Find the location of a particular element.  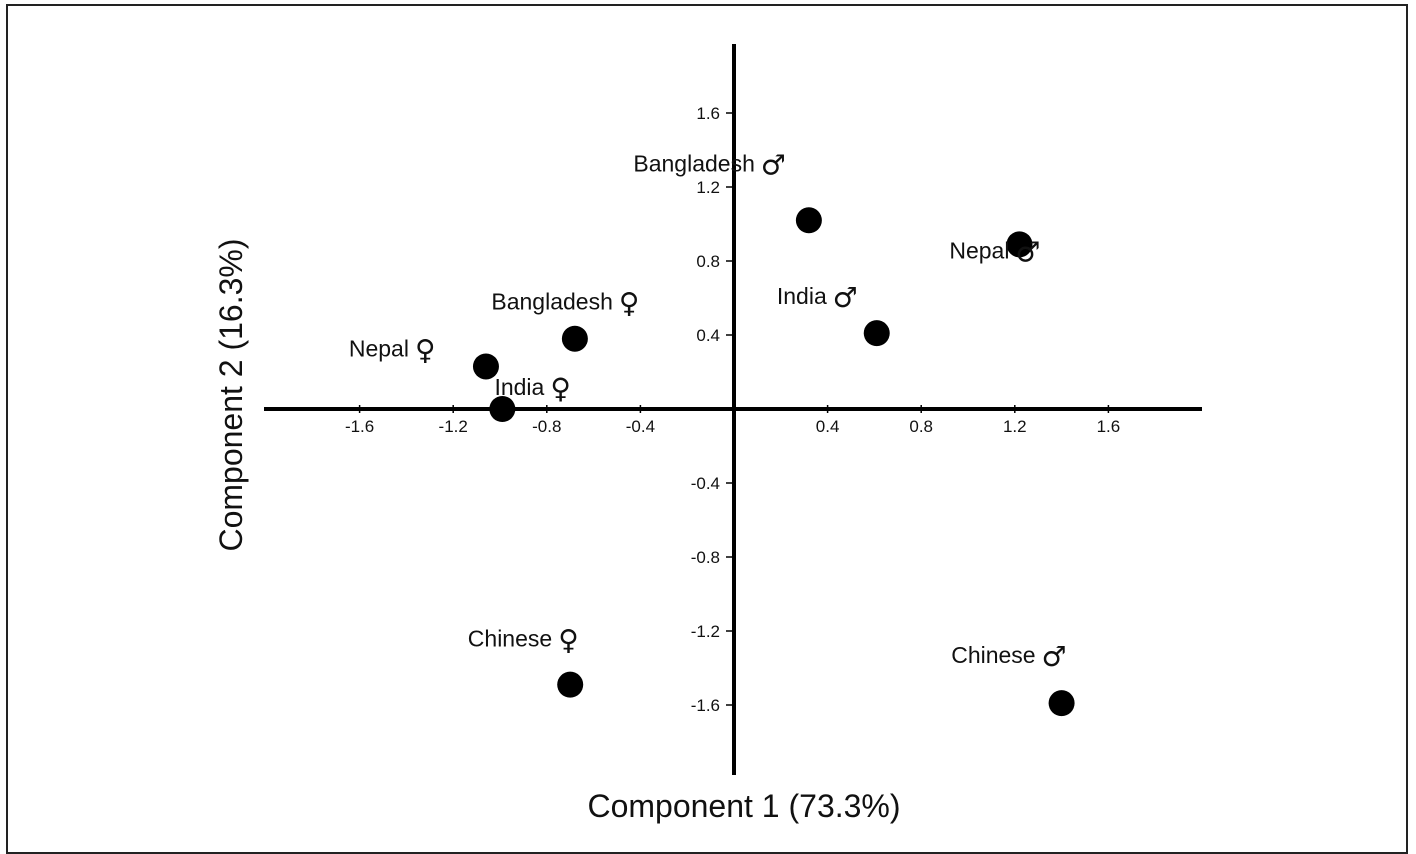

x-axis-title: Component 1 (73.3%) is located at coordinates (743, 806).